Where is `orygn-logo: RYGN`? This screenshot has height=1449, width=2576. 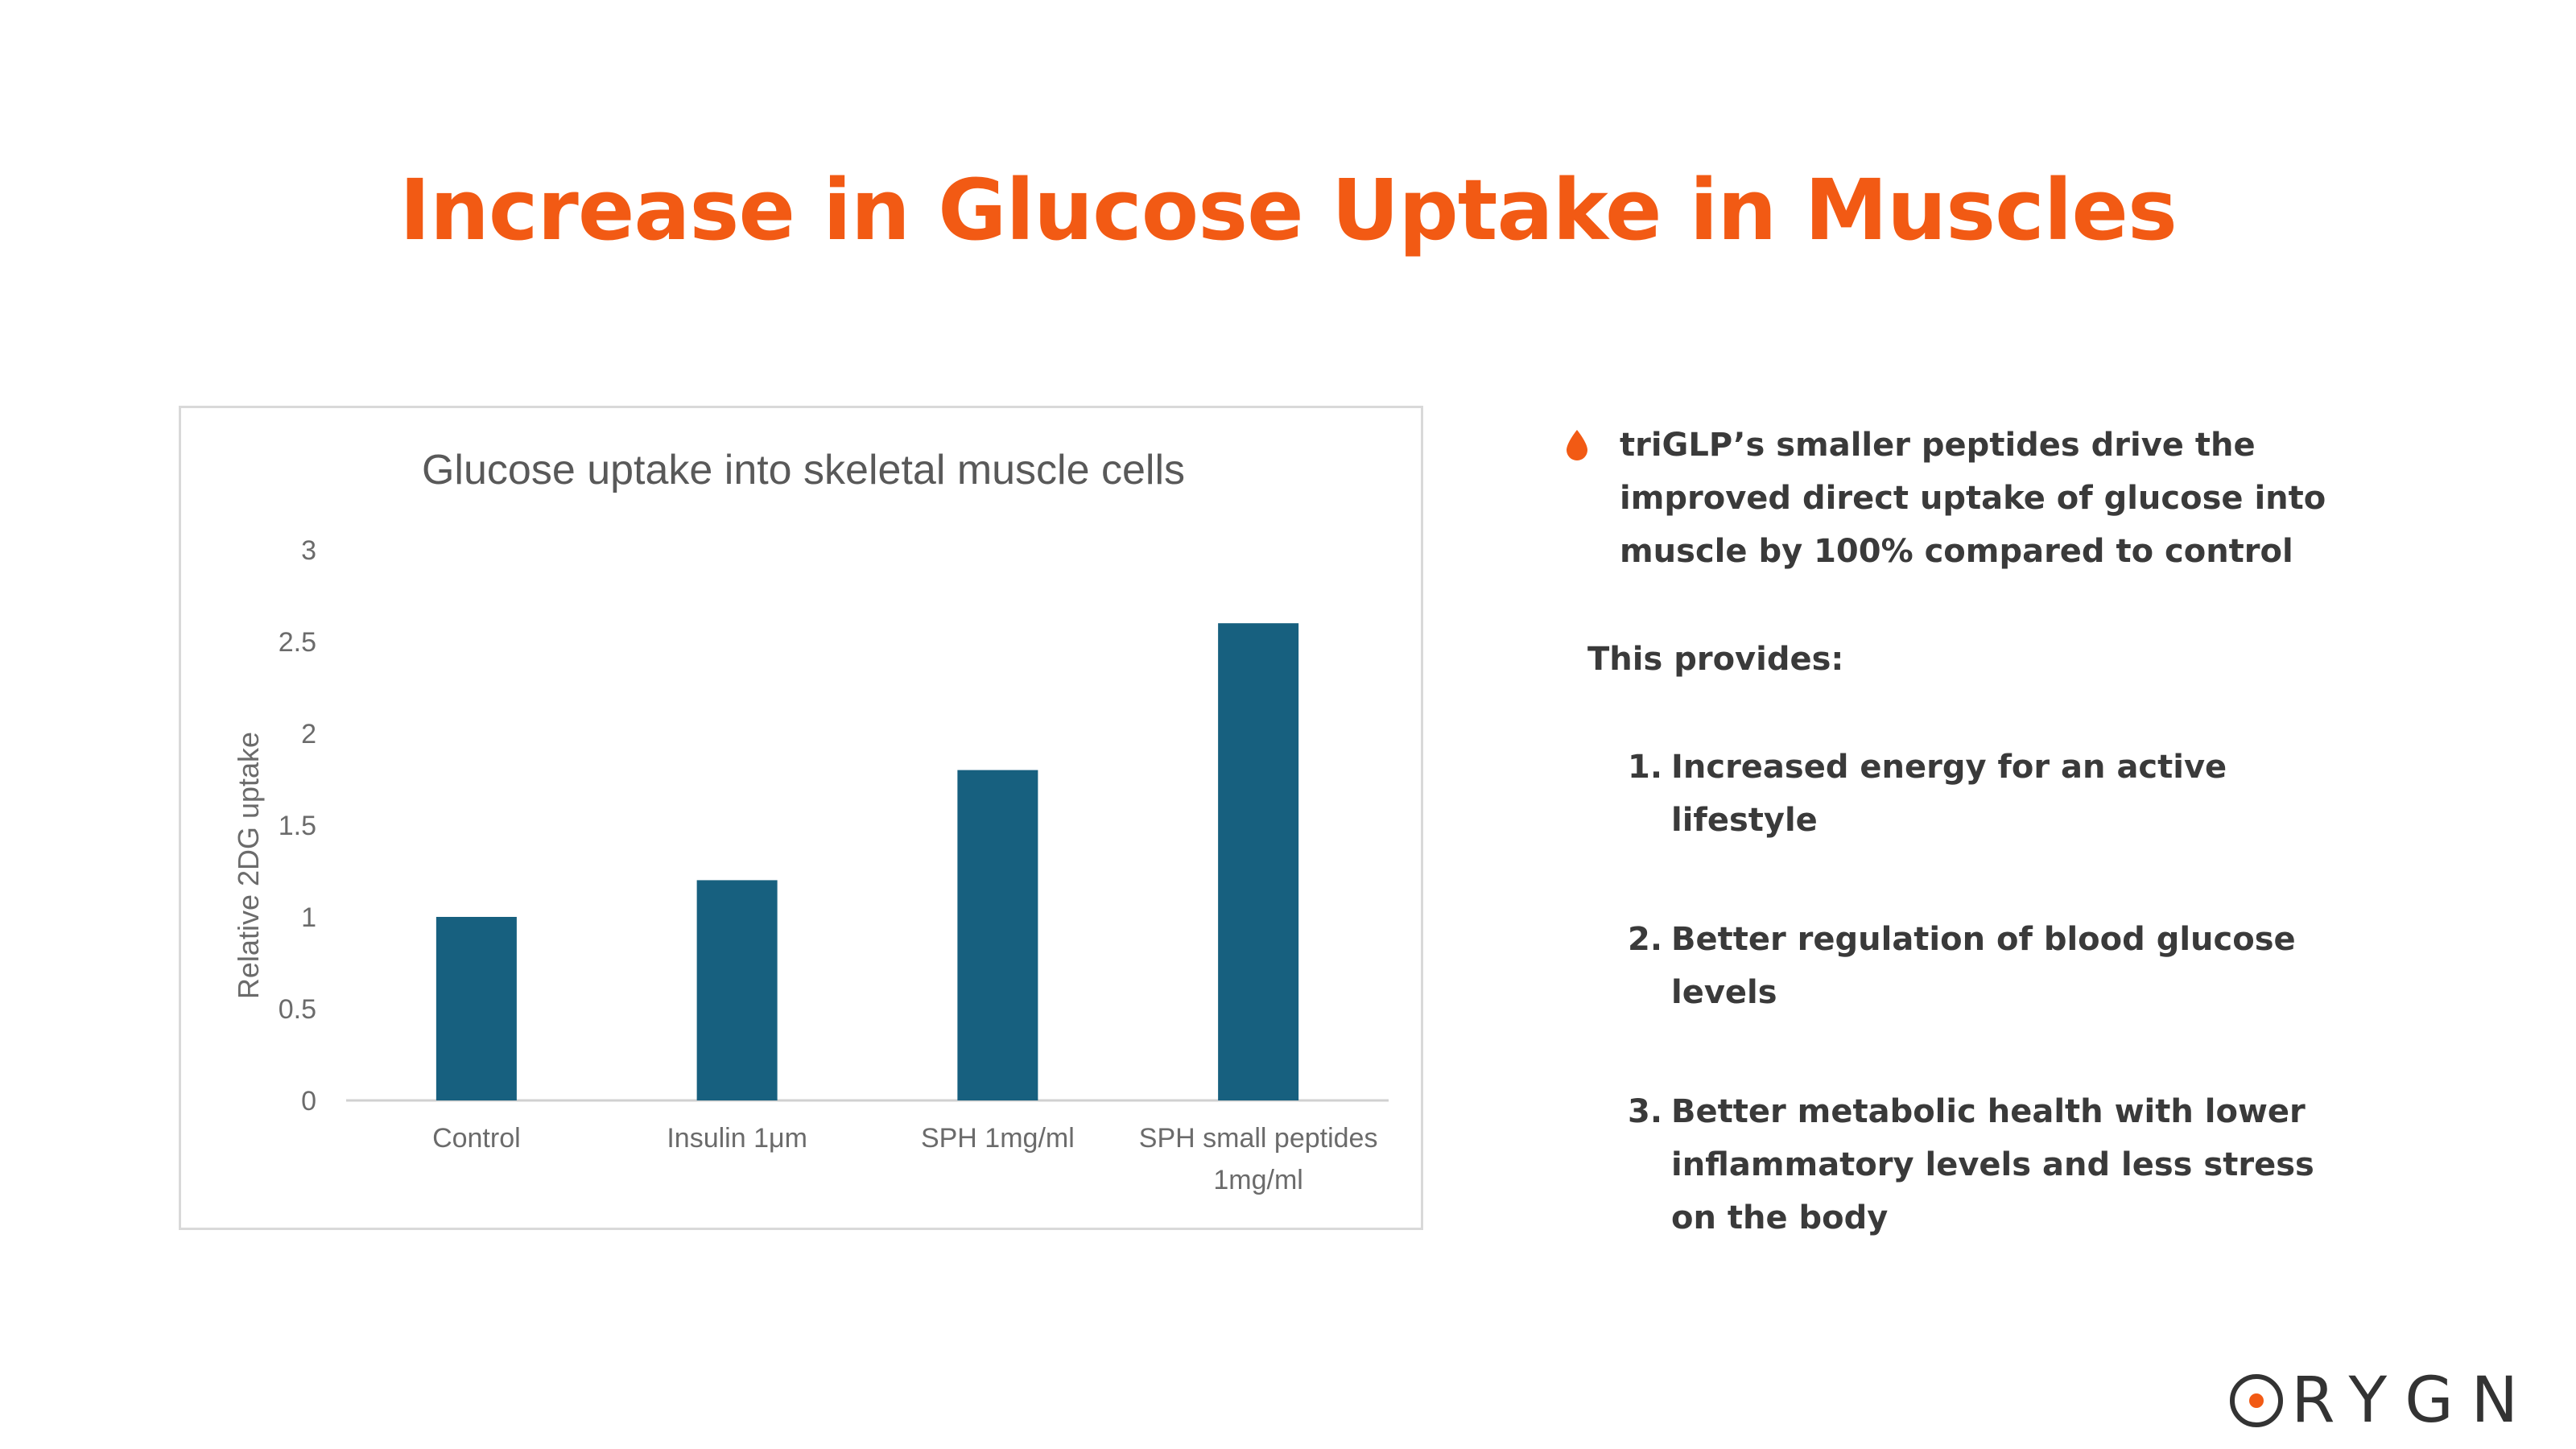 orygn-logo: RYGN is located at coordinates (2382, 1400).